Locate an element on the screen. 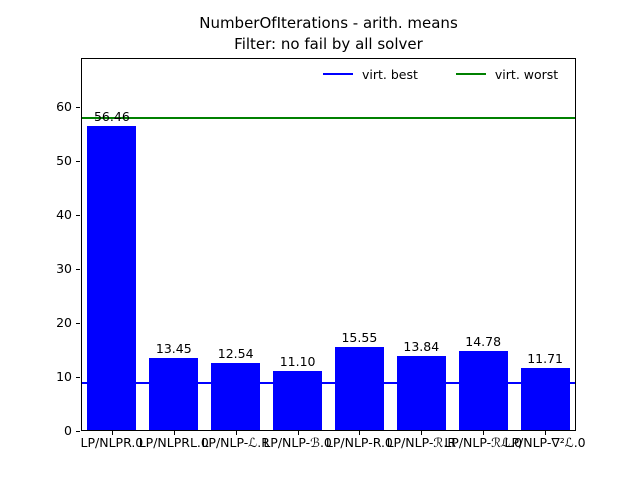 This screenshot has width=640, height=480. x-tick-label: LP/NLP-∇²ℒ.0 is located at coordinates (545, 442).